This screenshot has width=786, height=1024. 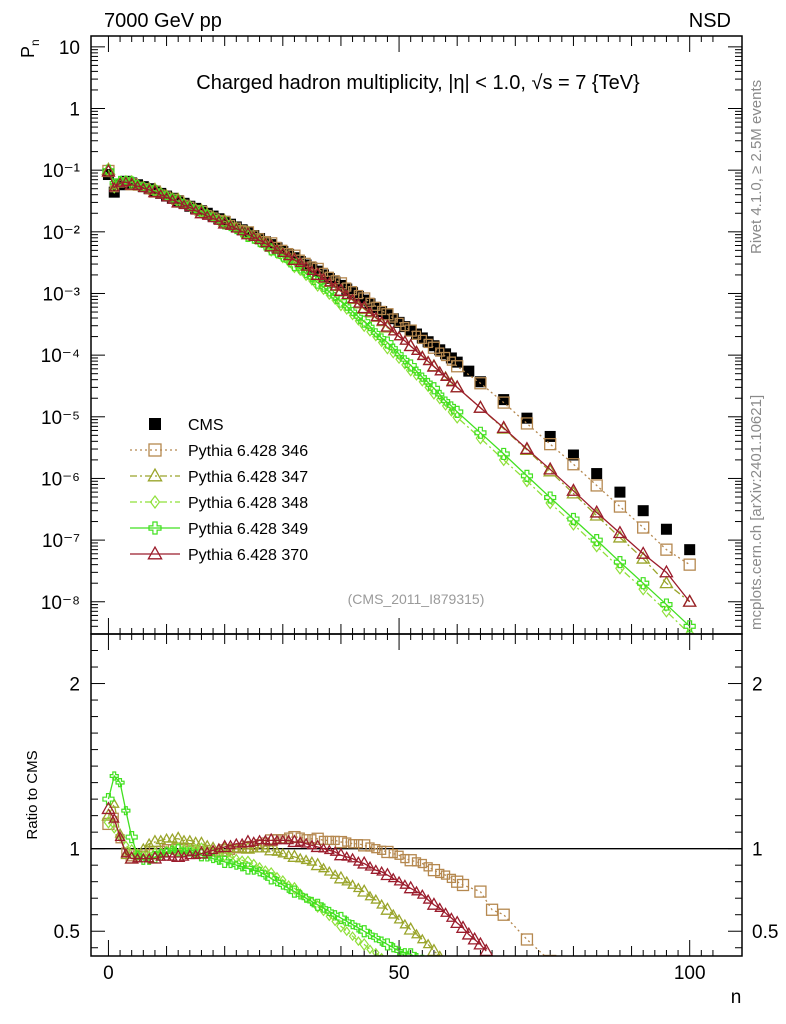 I want to click on y-tick-label-main: 10⁻¹, so click(x=62, y=171).